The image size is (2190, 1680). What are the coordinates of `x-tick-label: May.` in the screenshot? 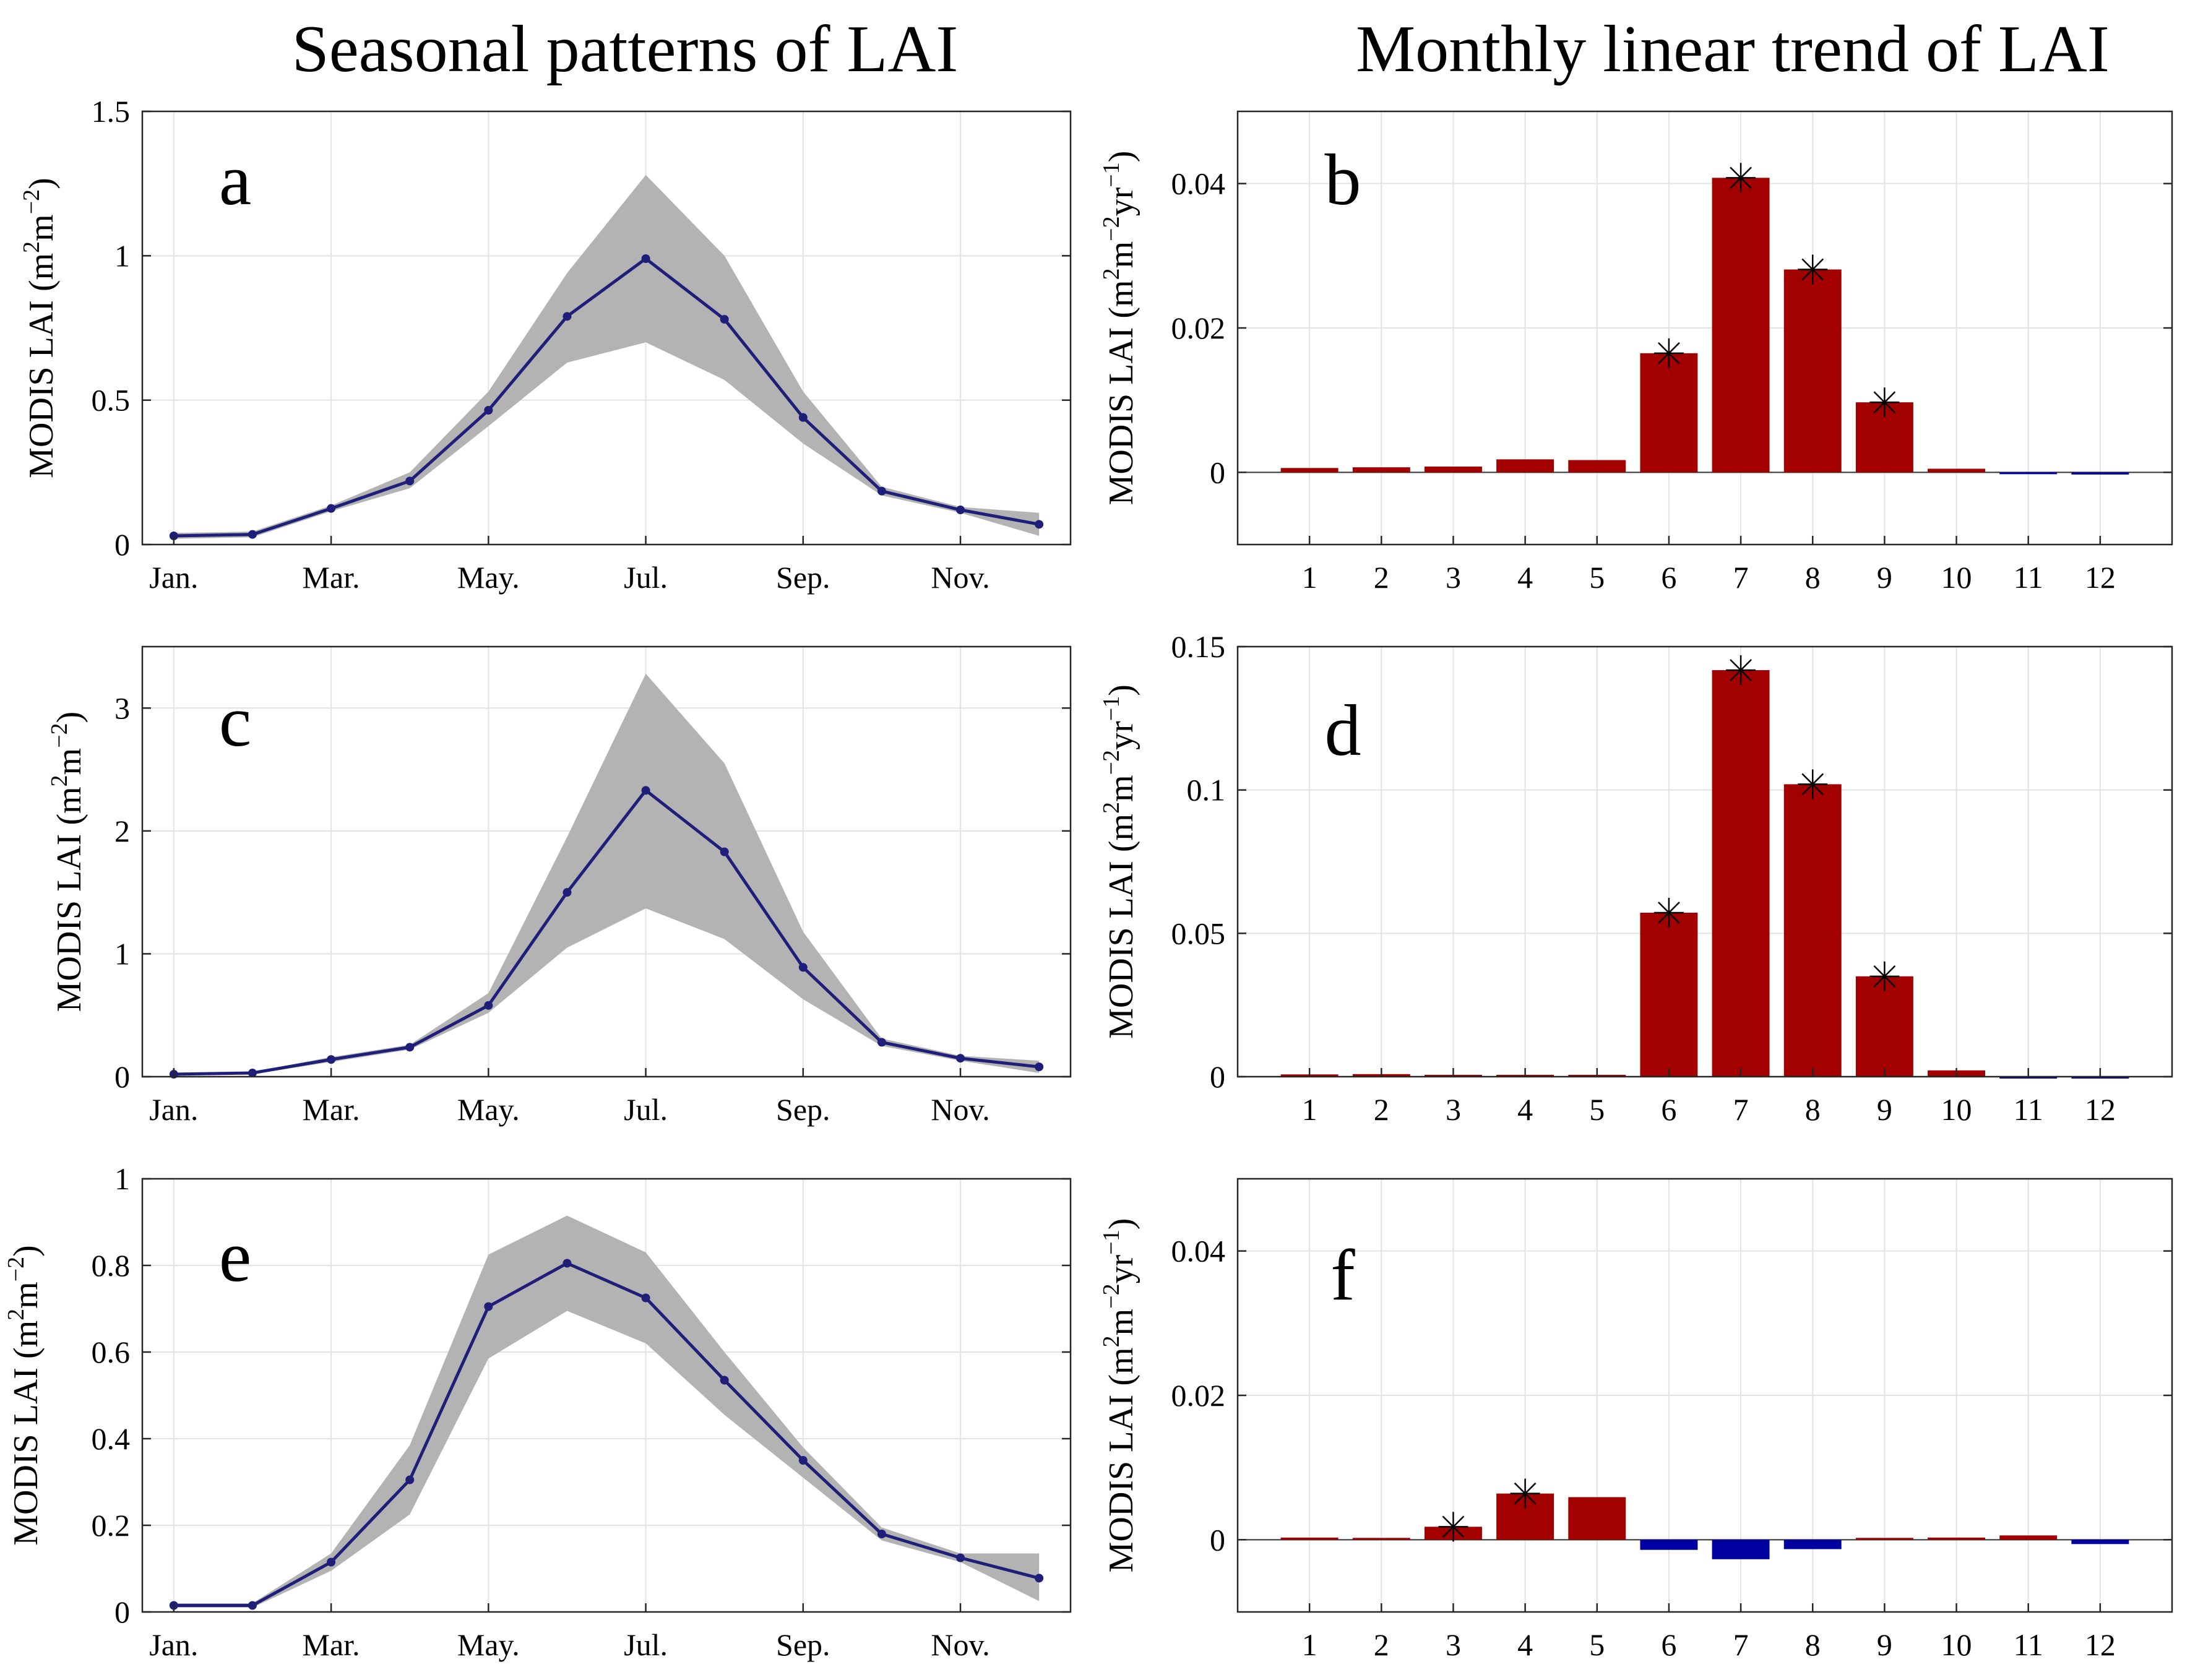 It's located at (488, 577).